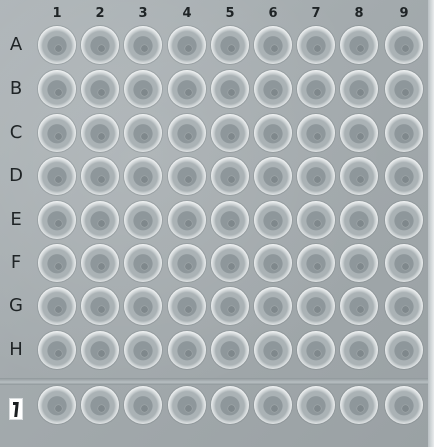  I want to click on well-b4, so click(187, 89).